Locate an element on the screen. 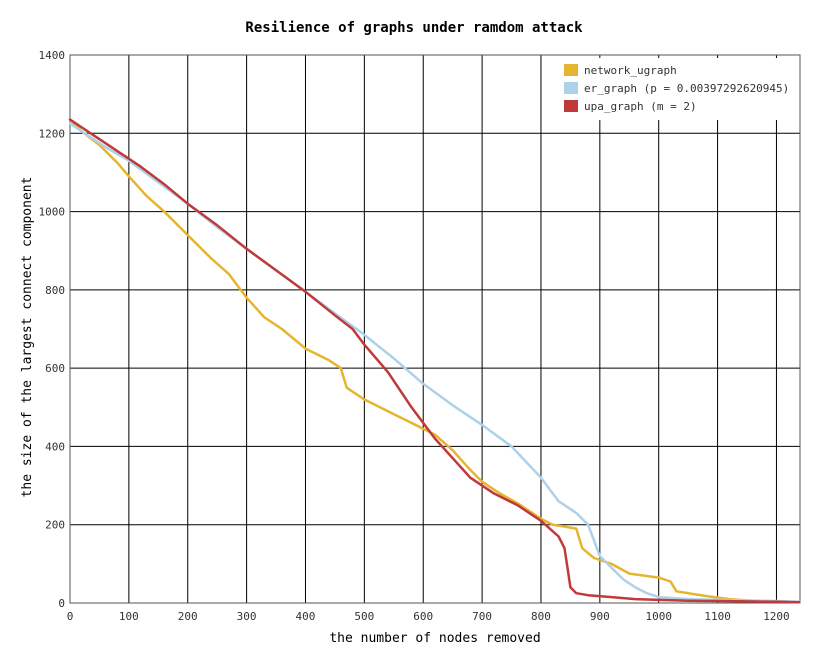 This screenshot has width=824, height=656. y-tick-label: 600 is located at coordinates (55, 368).